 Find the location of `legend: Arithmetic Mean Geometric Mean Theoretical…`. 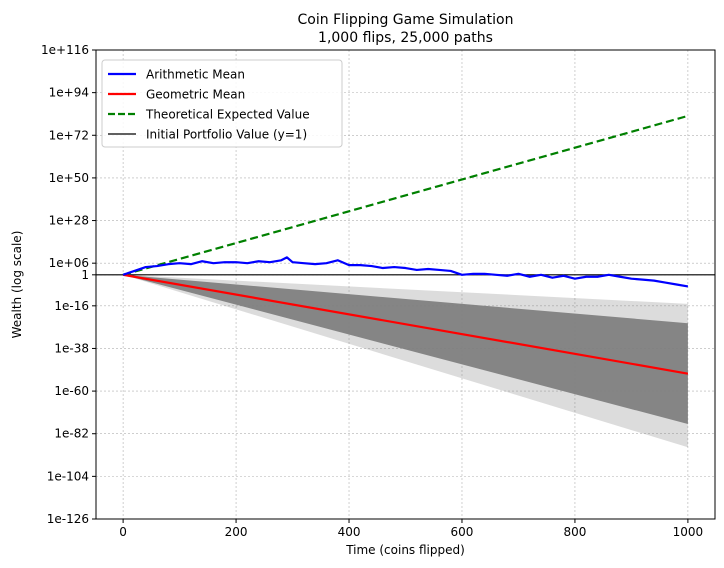

legend: Arithmetic Mean Geometric Mean Theoretical… is located at coordinates (222, 103).